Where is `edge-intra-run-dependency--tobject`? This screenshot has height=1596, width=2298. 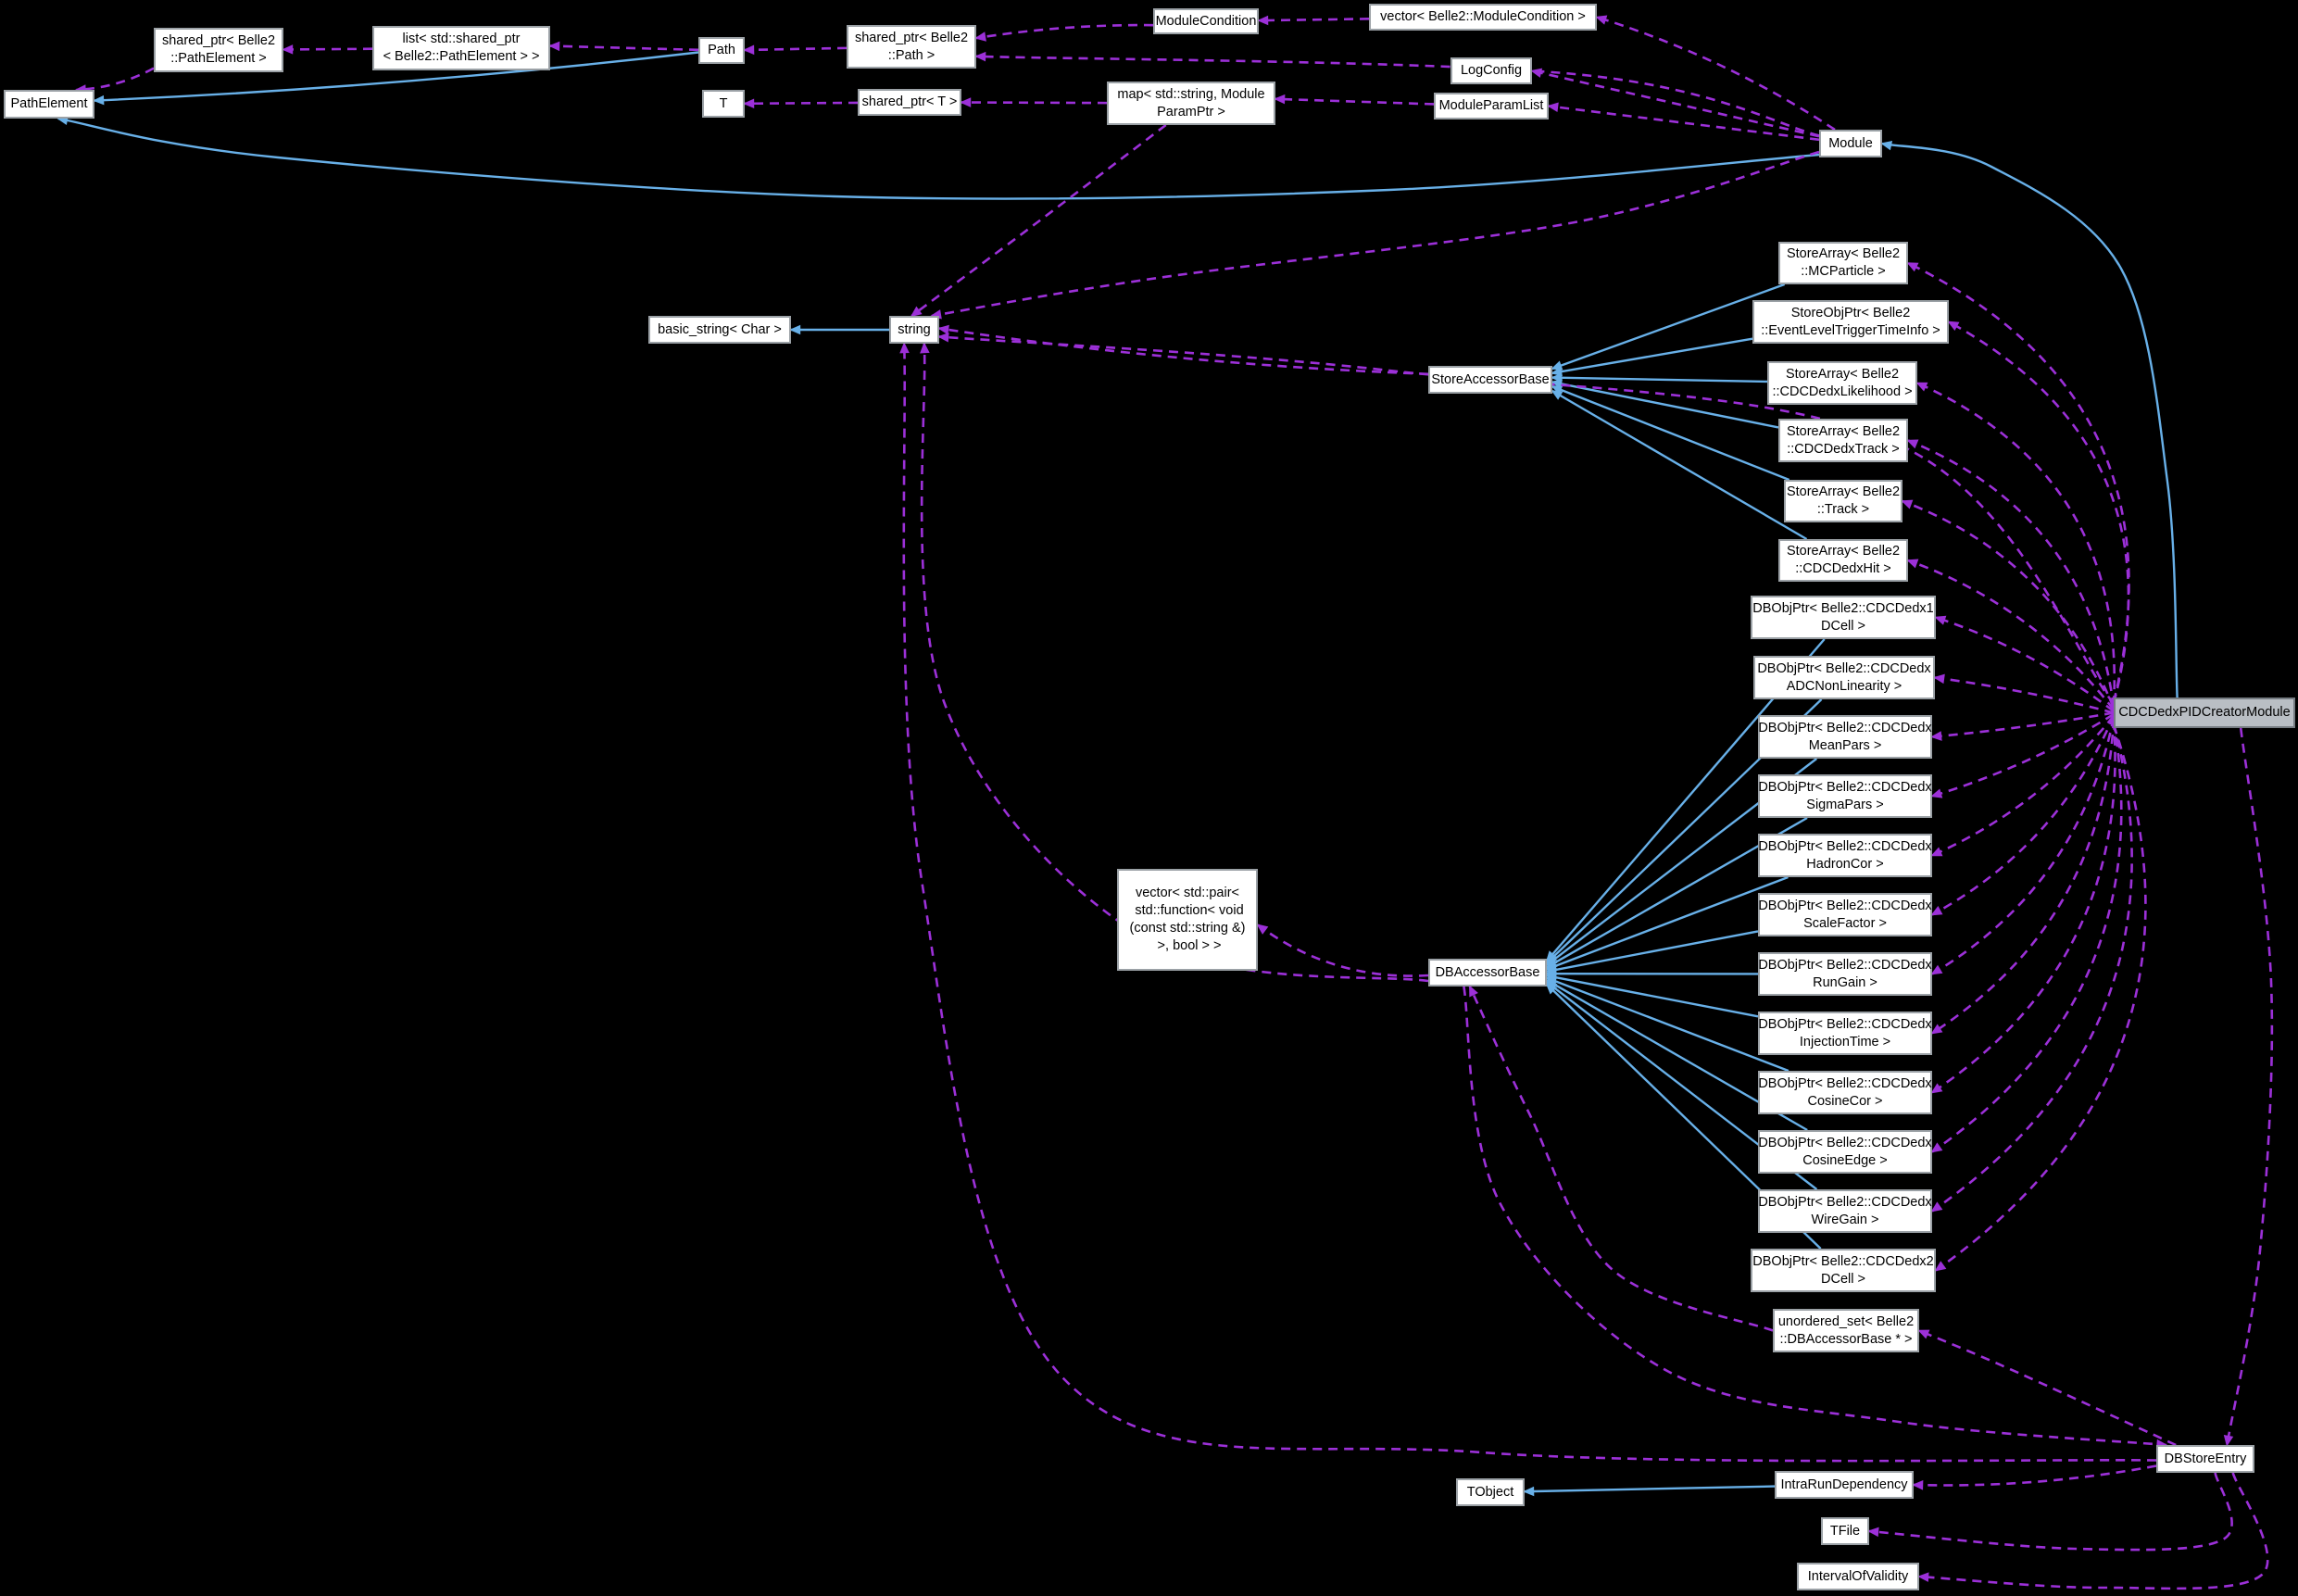 edge-intra-run-dependency--tobject is located at coordinates (1649, 1491).